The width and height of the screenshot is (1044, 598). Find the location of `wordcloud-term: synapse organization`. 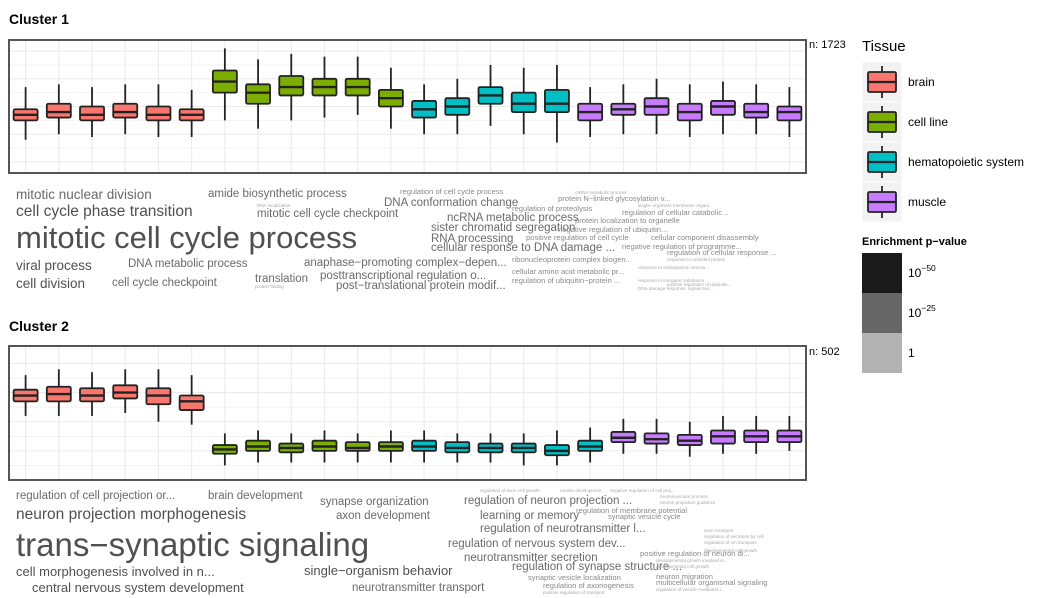

wordcloud-term: synapse organization is located at coordinates (374, 502).